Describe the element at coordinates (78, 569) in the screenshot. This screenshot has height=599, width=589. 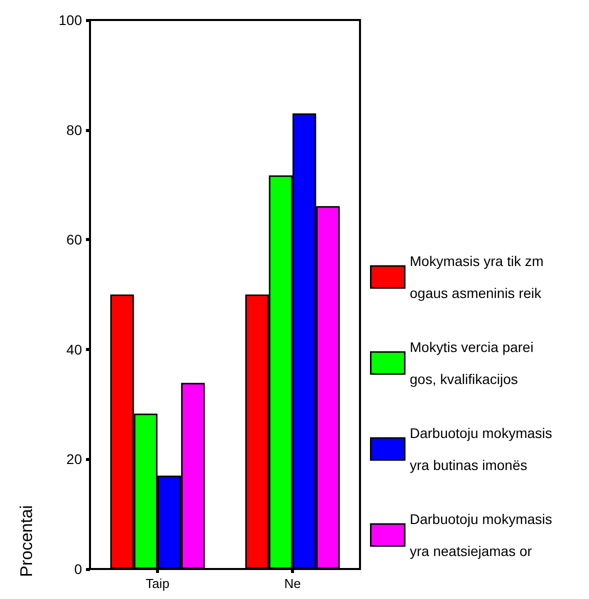
I see `y-tick-label: 0` at that location.